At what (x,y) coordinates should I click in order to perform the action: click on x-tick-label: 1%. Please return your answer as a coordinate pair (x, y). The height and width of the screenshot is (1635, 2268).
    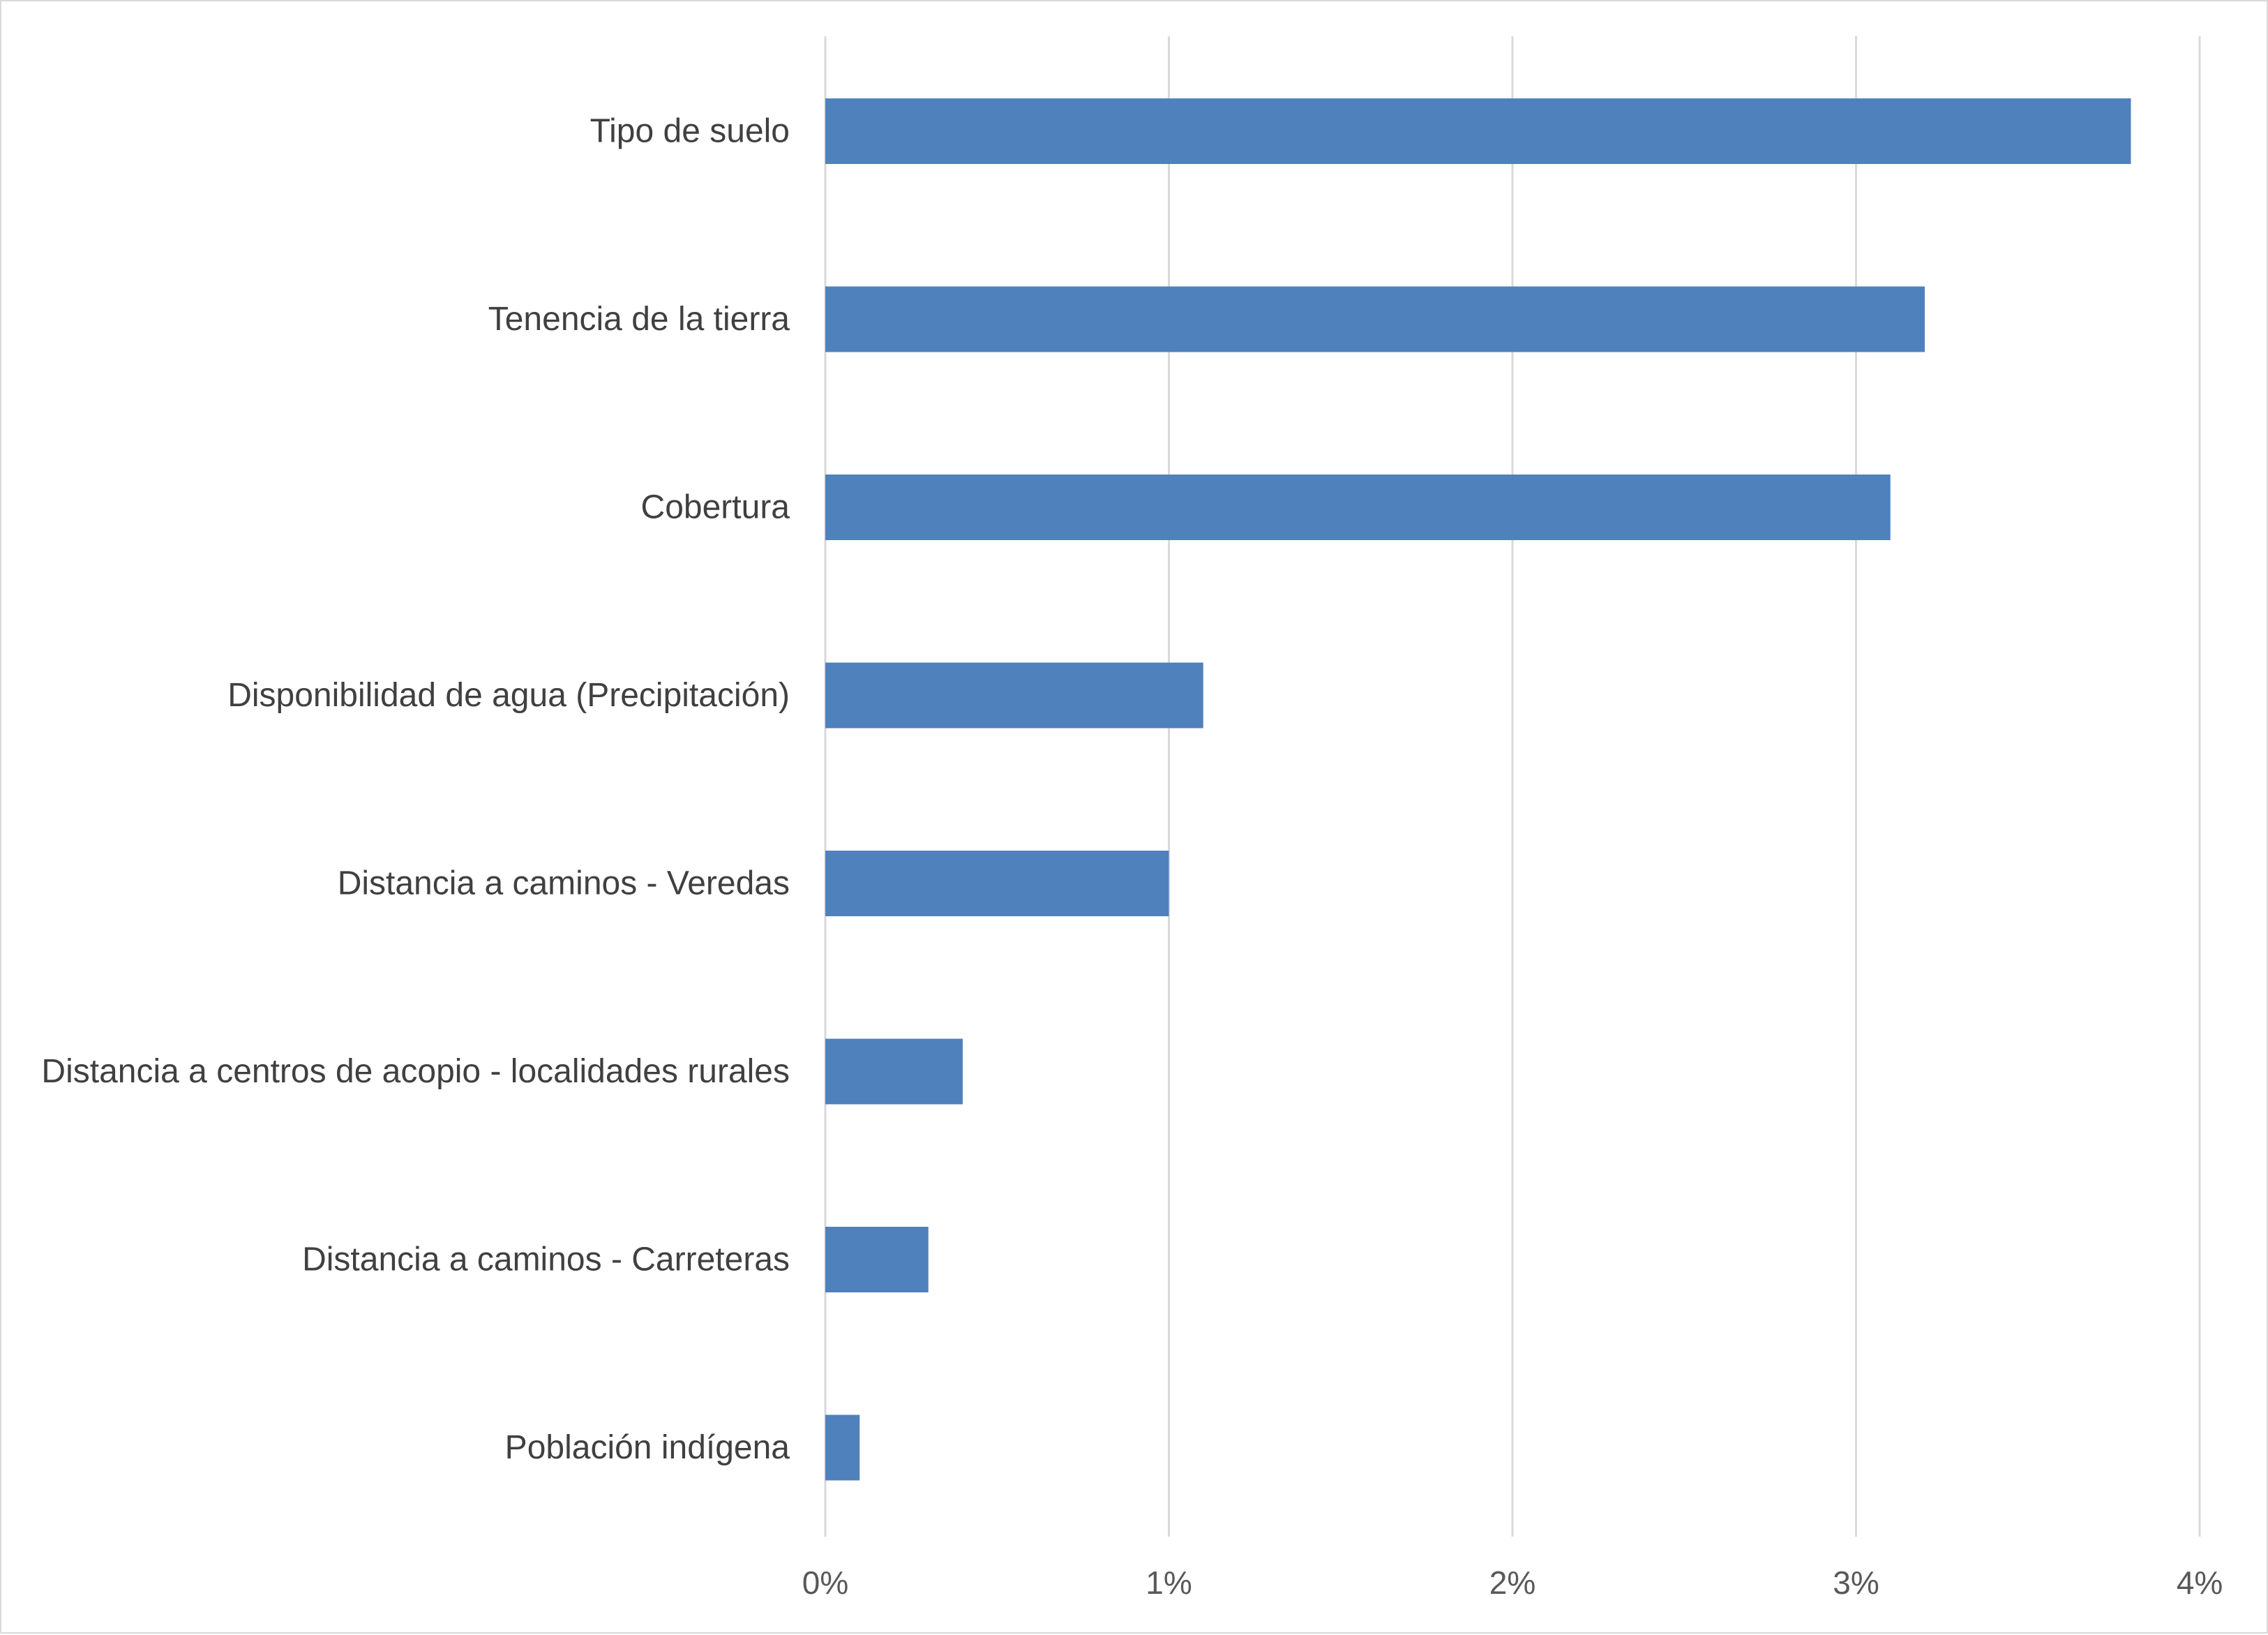
    Looking at the image, I should click on (1169, 1583).